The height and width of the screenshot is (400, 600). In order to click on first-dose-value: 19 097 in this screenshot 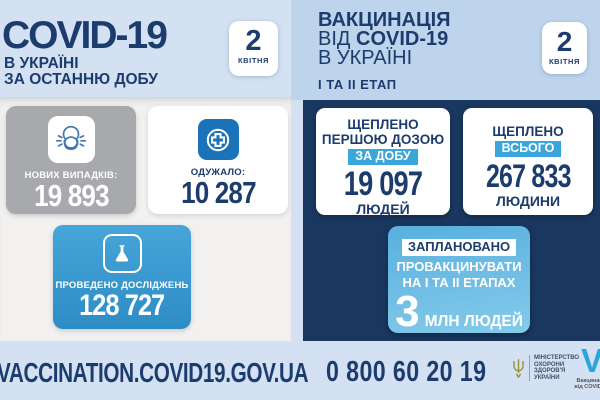, I will do `click(383, 184)`.